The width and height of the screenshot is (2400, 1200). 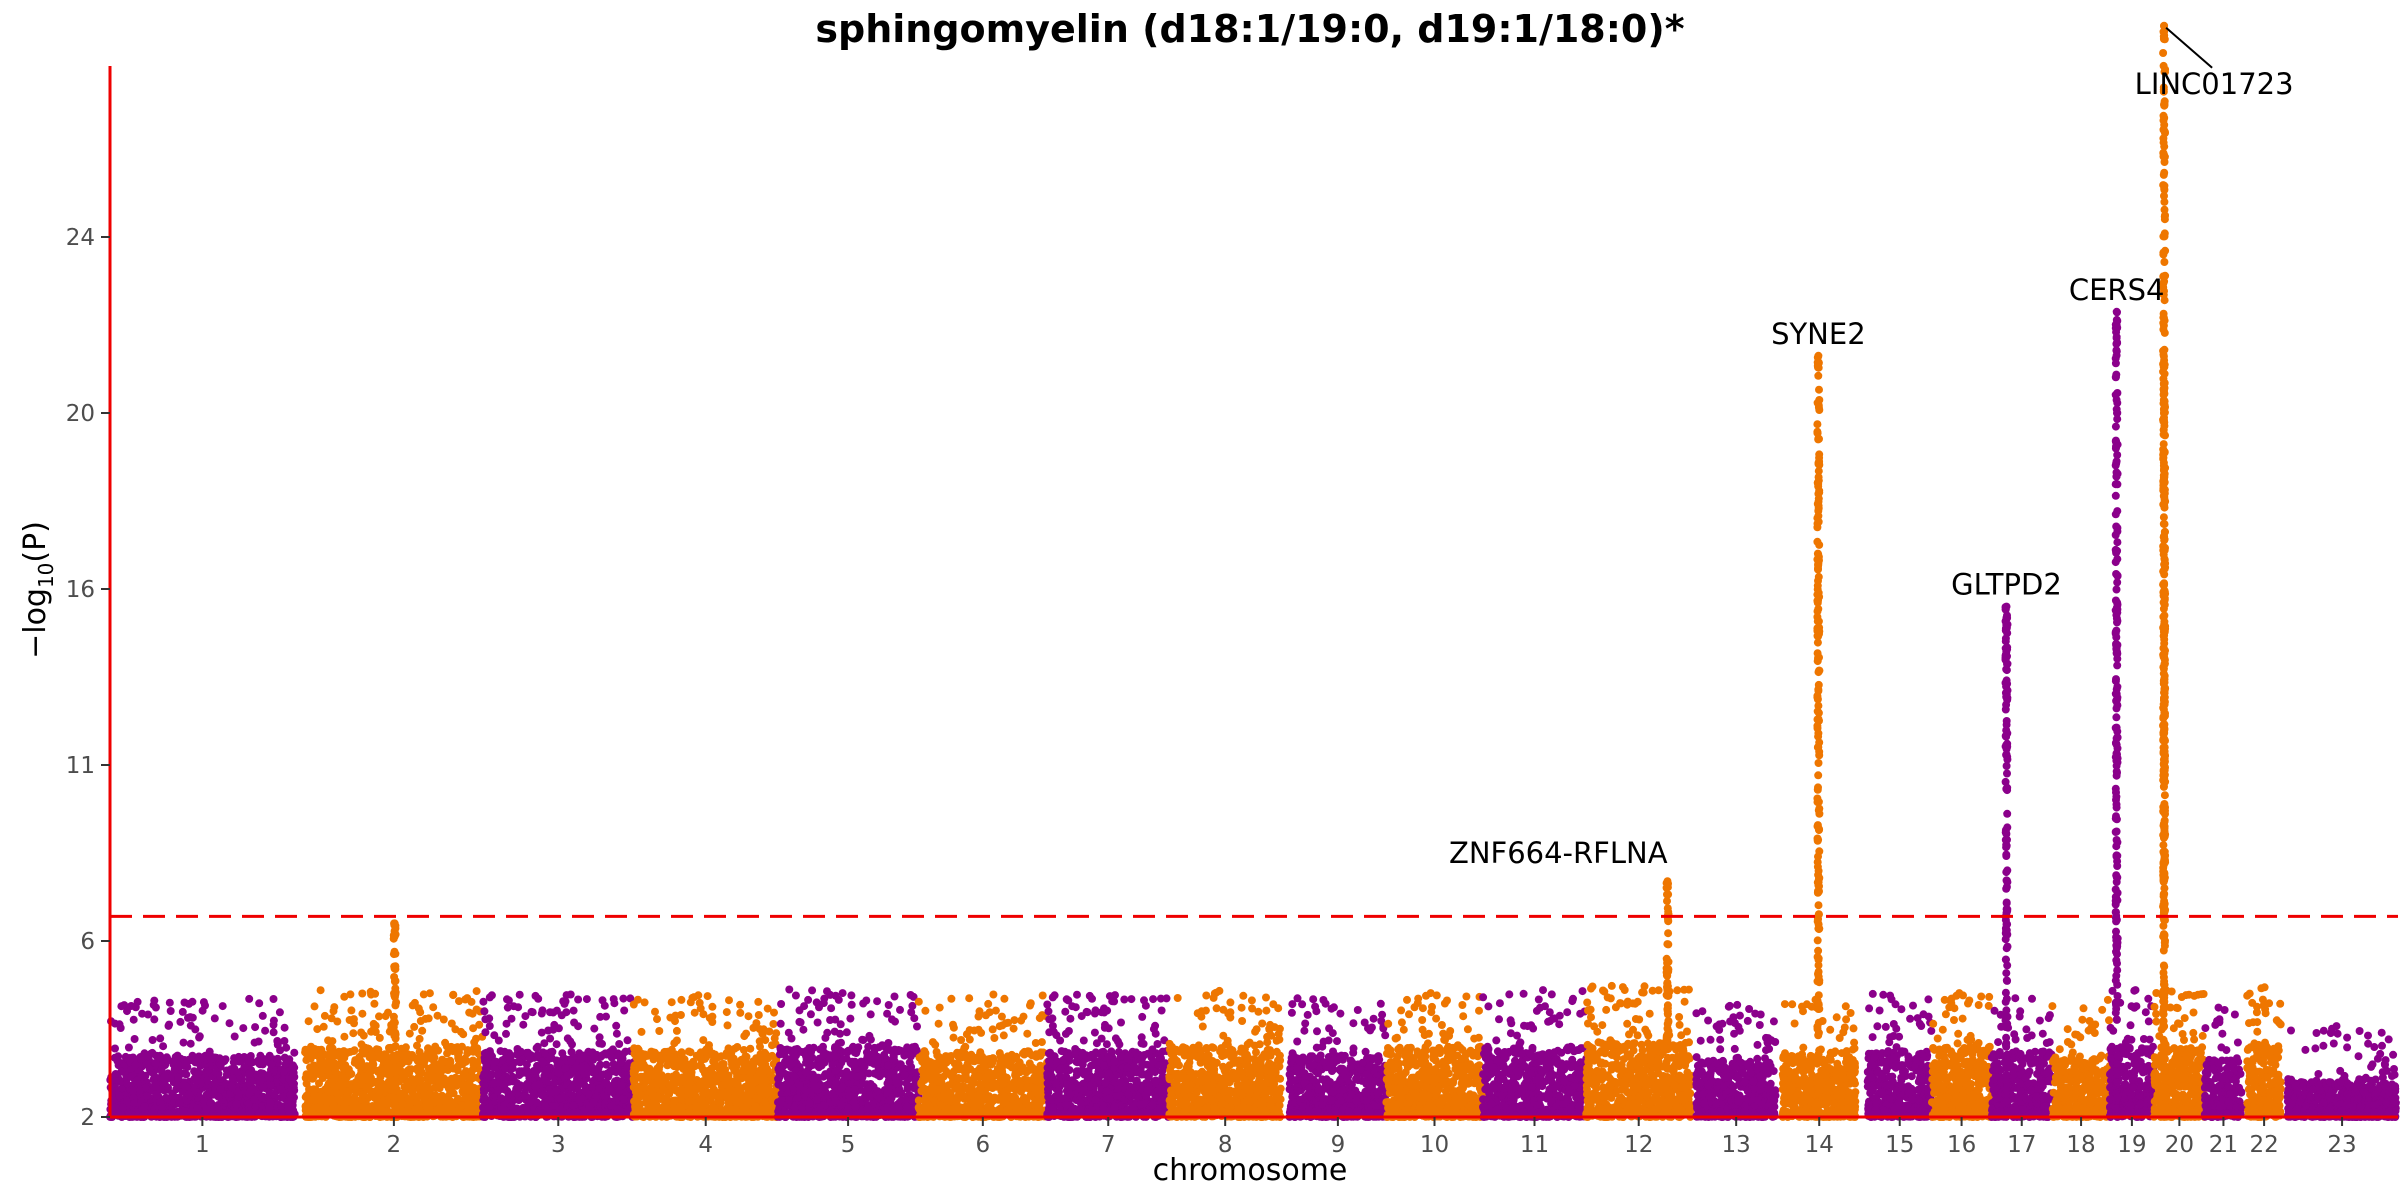 I want to click on chart-title: sphingomyelin (d18:1/19:0, d19:1/18:0)*, so click(x=1249, y=29).